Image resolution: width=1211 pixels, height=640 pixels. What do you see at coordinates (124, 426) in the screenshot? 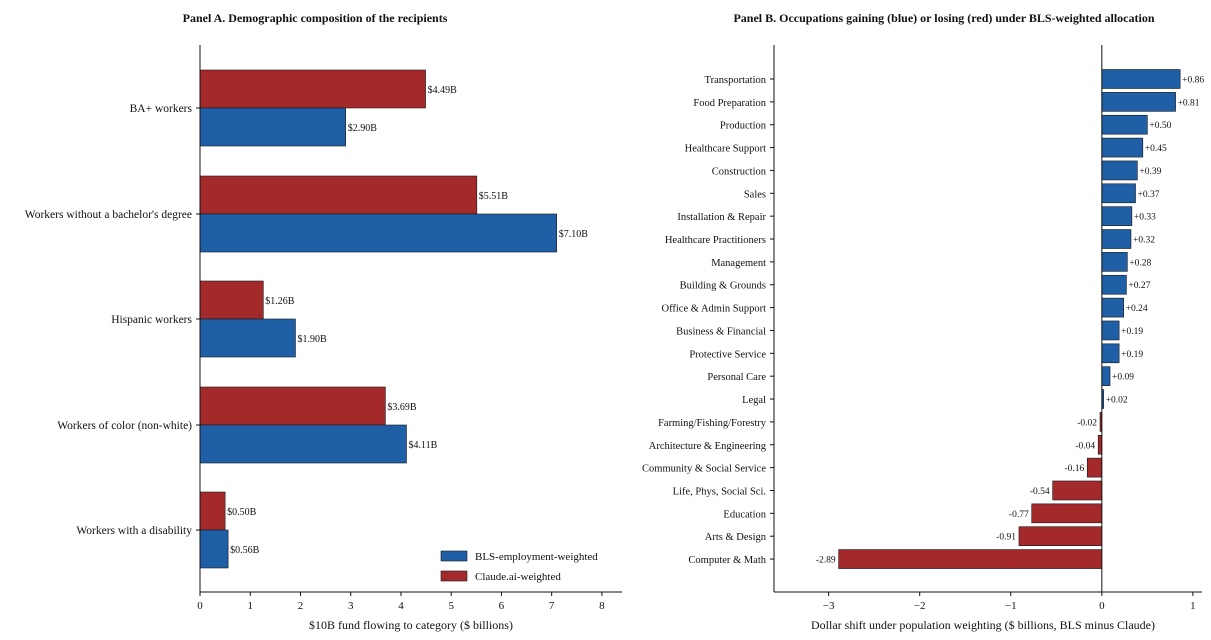
I see `y-tick-label-workers-of-color-non-white: Workers of color (non-white)` at bounding box center [124, 426].